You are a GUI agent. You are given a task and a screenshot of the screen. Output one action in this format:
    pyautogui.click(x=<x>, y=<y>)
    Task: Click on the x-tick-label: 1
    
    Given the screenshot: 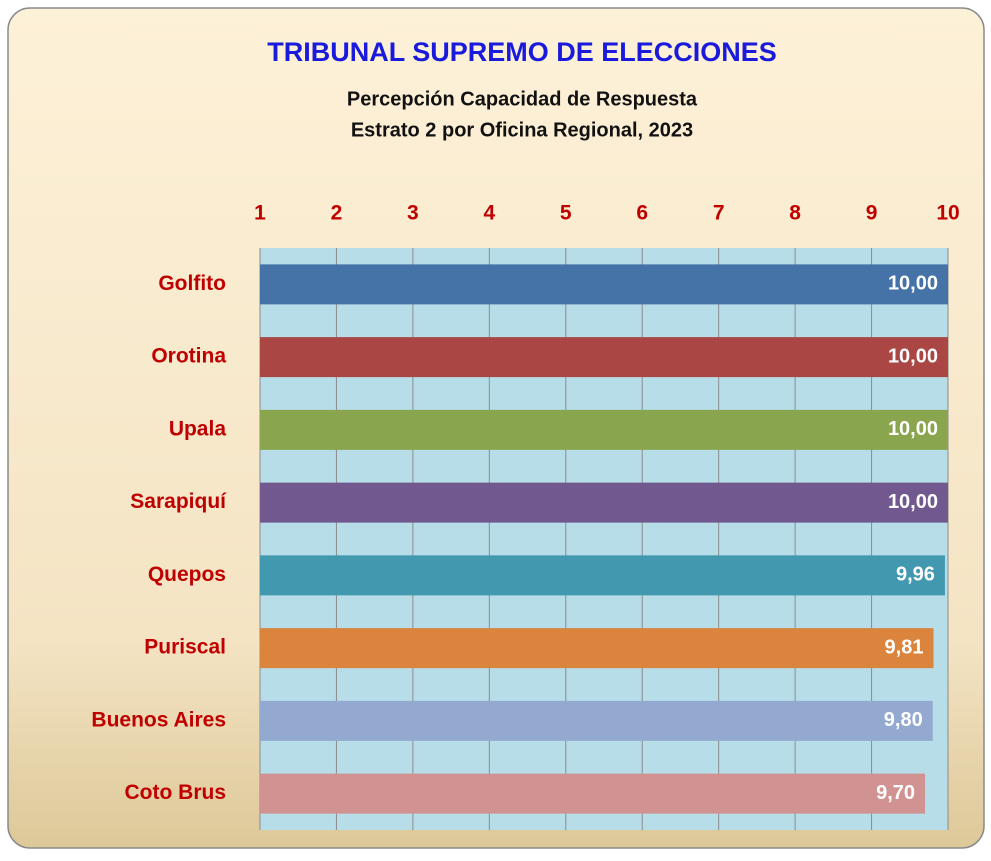 What is the action you would take?
    pyautogui.click(x=260, y=213)
    